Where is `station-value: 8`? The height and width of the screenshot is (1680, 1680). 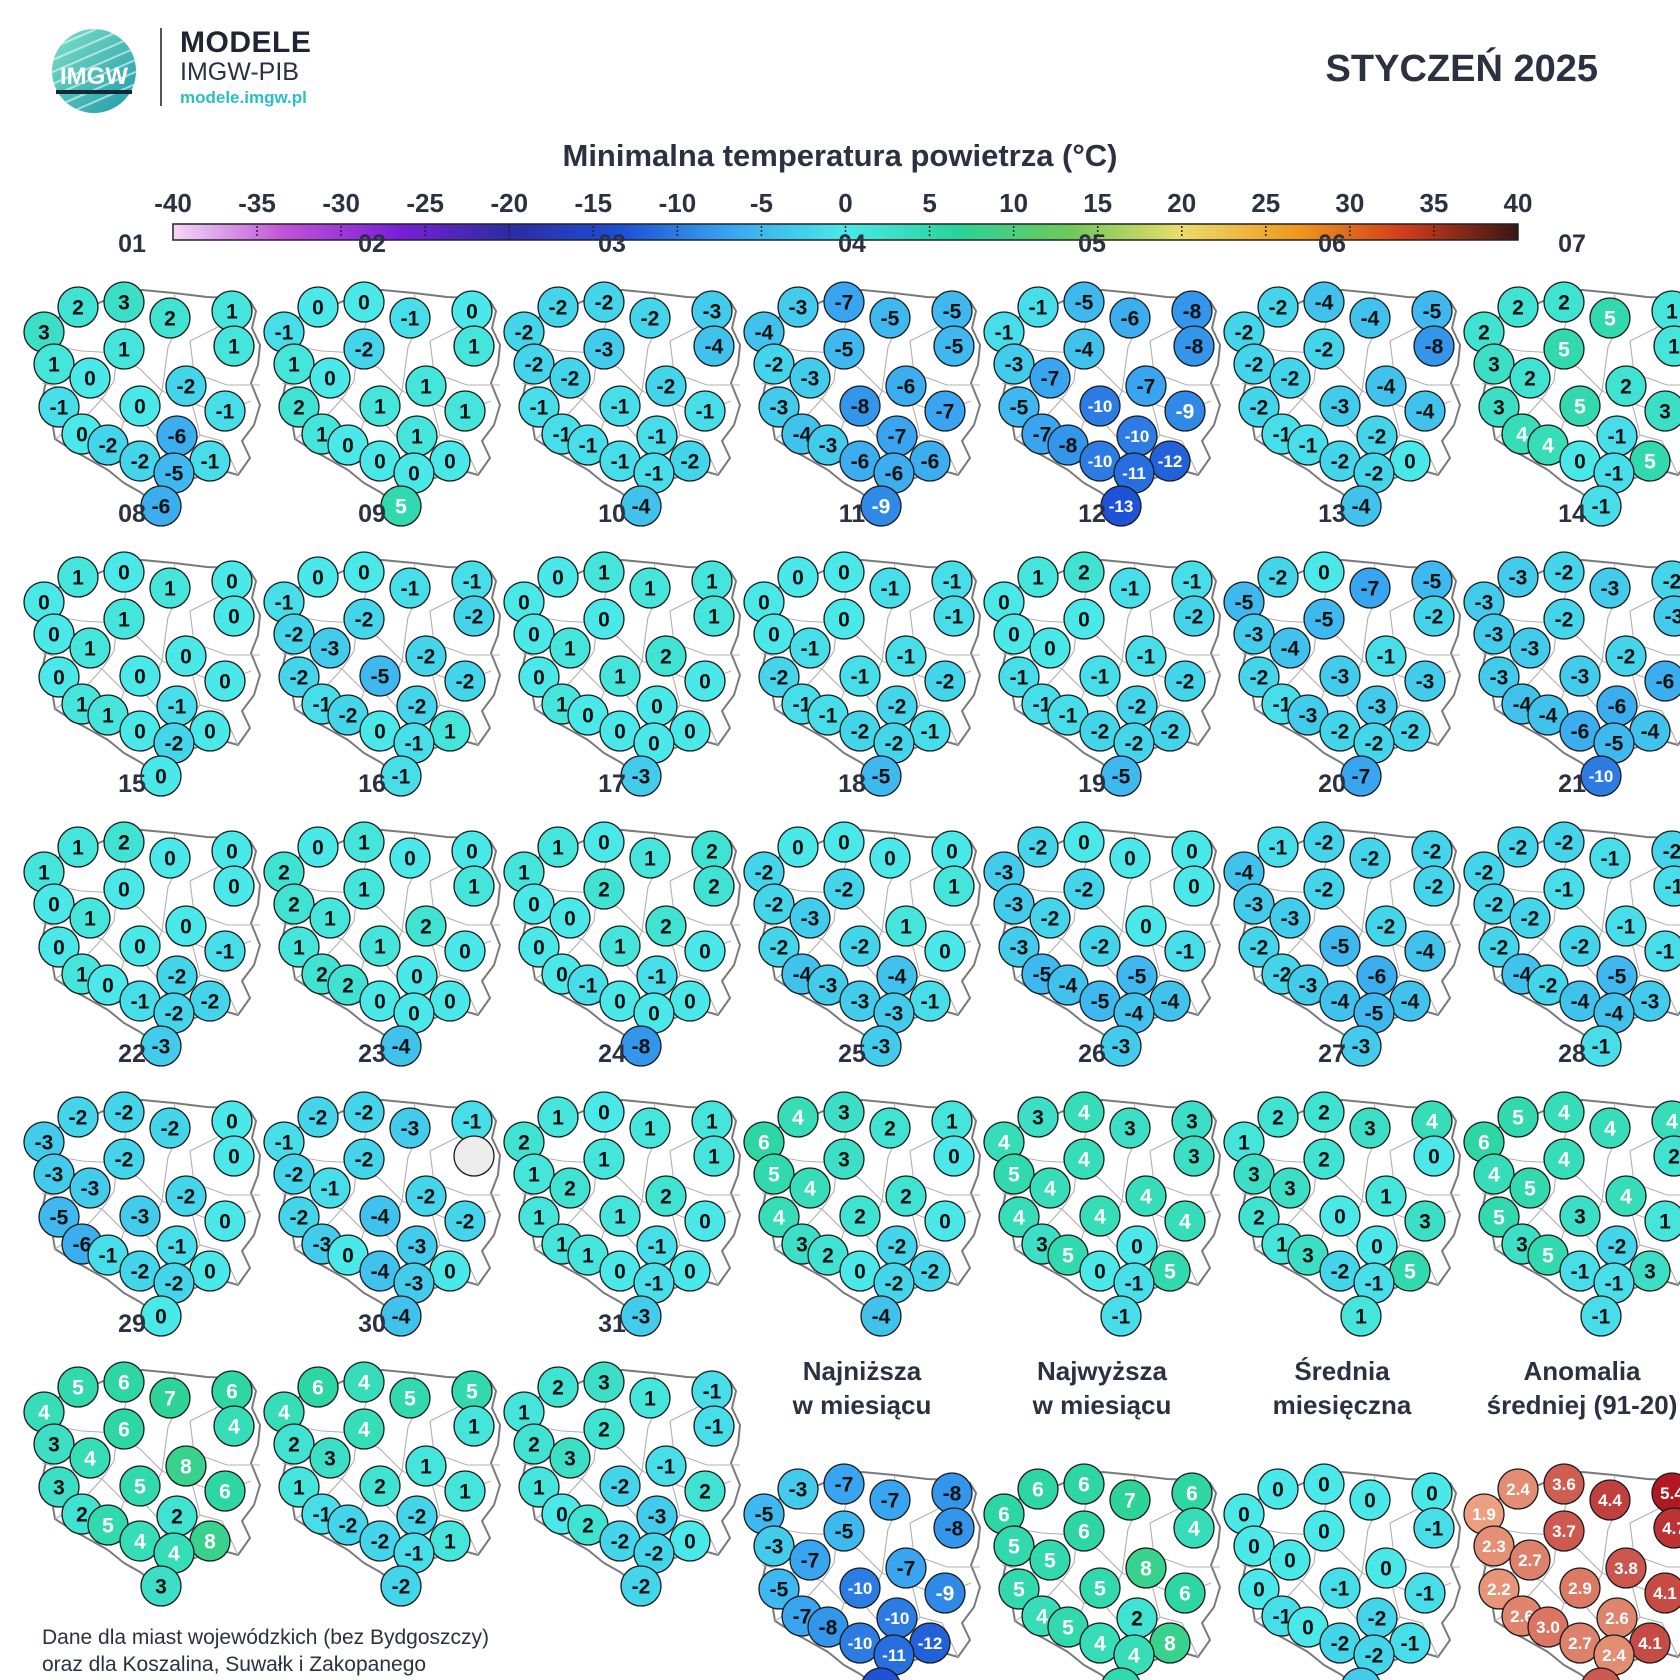
station-value: 8 is located at coordinates (1146, 1569).